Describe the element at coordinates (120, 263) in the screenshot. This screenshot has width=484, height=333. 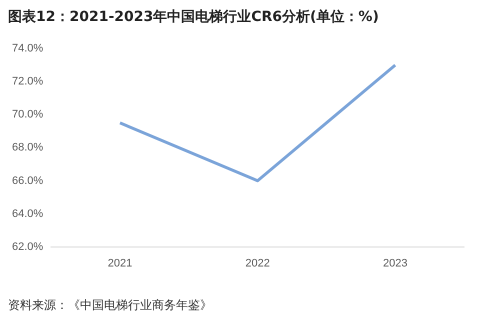
I see `x-tick-label: 2021` at that location.